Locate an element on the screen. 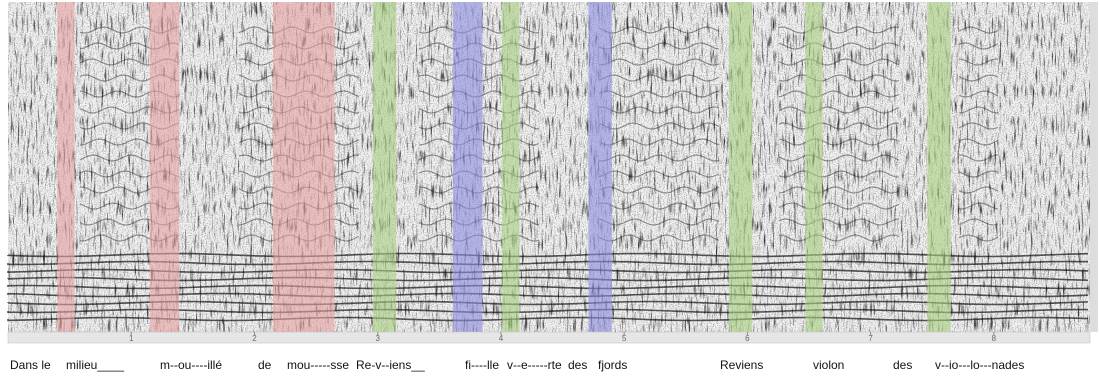 This screenshot has width=1099, height=379. lyric-word: fi----lle is located at coordinates (482, 365).